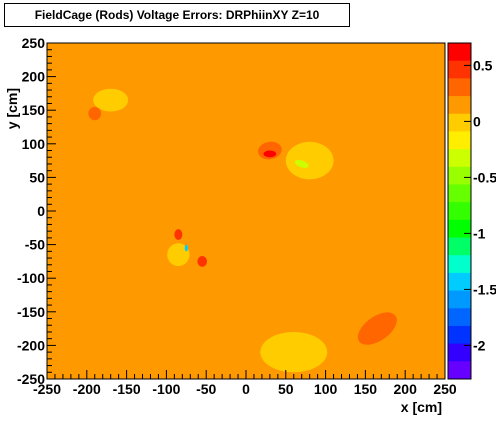  I want to click on x-tick-label: -100, so click(166, 389).